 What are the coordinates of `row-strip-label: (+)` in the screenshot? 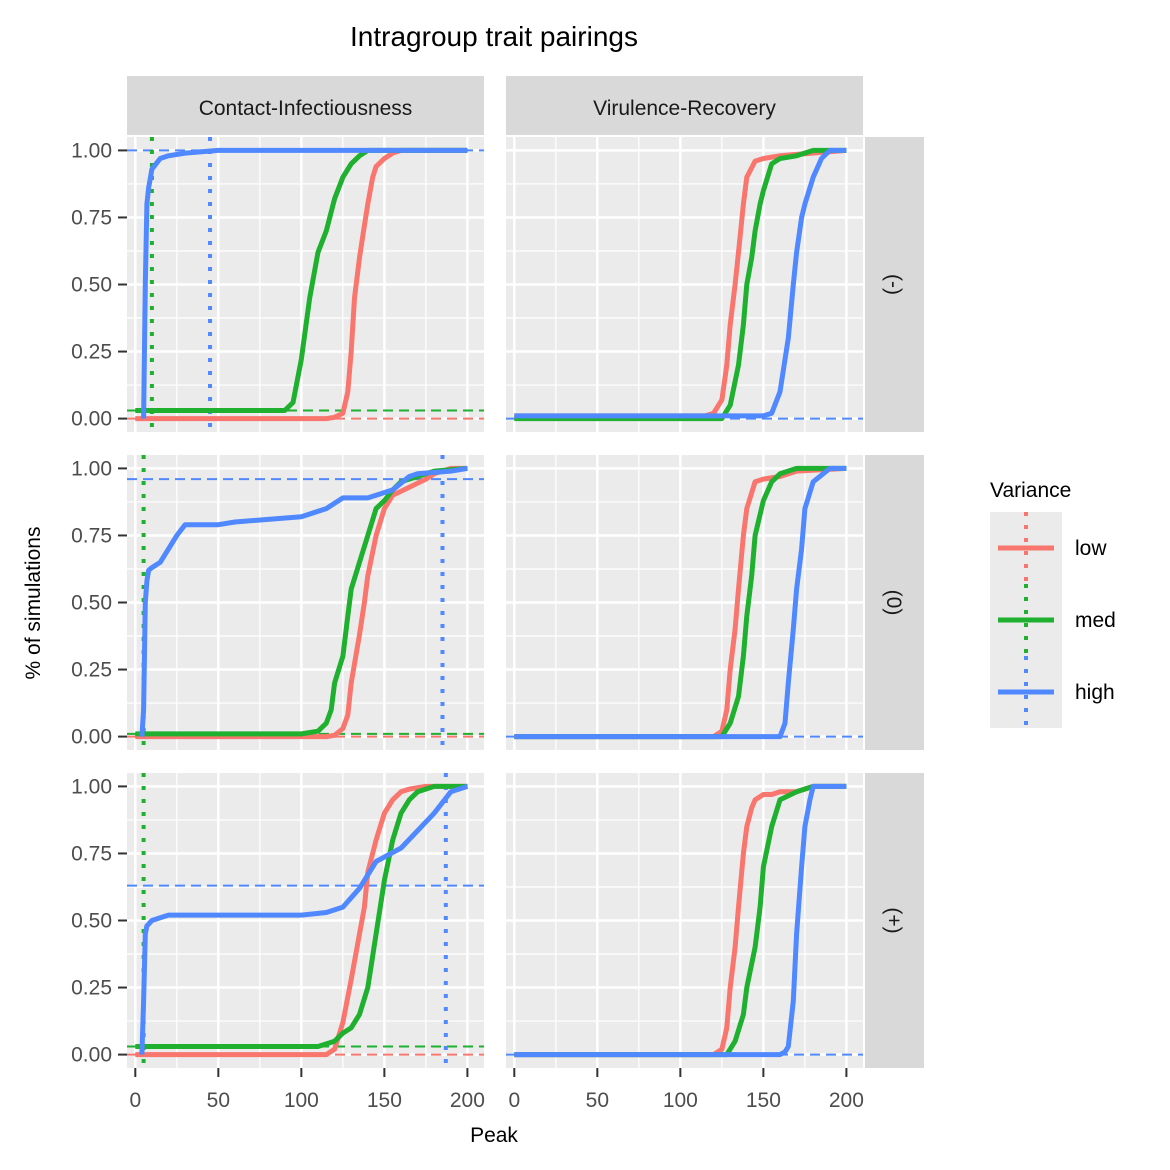 It's located at (893, 920).